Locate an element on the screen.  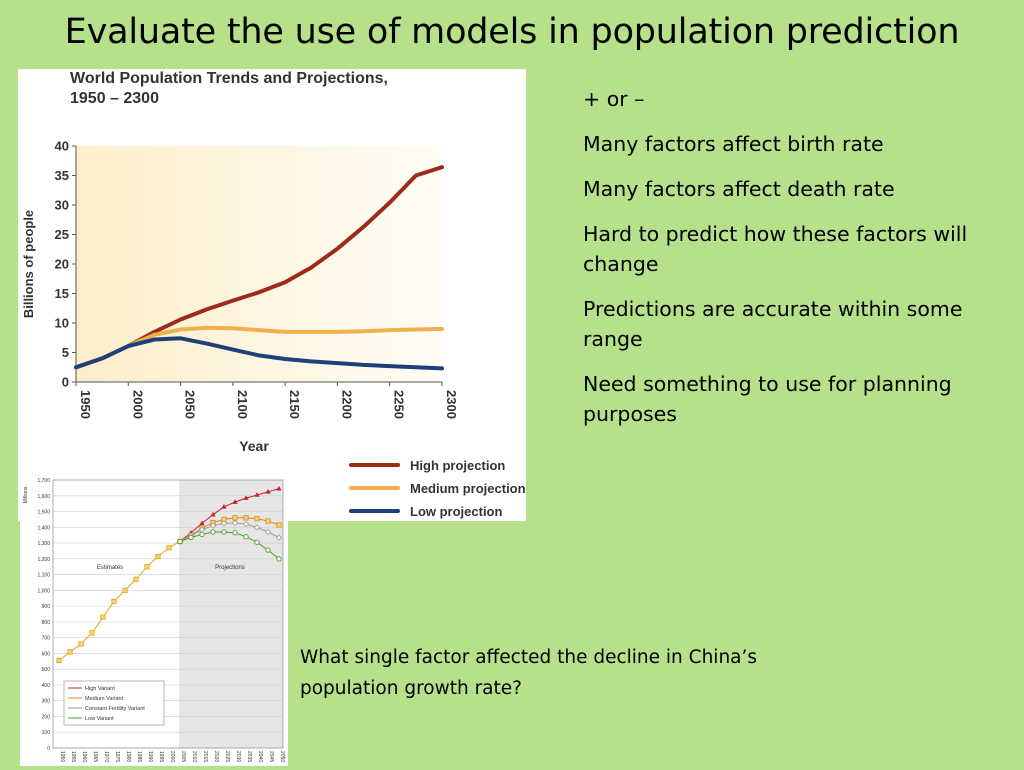
chart2-x-tick-label: 2045 is located at coordinates (271, 756).